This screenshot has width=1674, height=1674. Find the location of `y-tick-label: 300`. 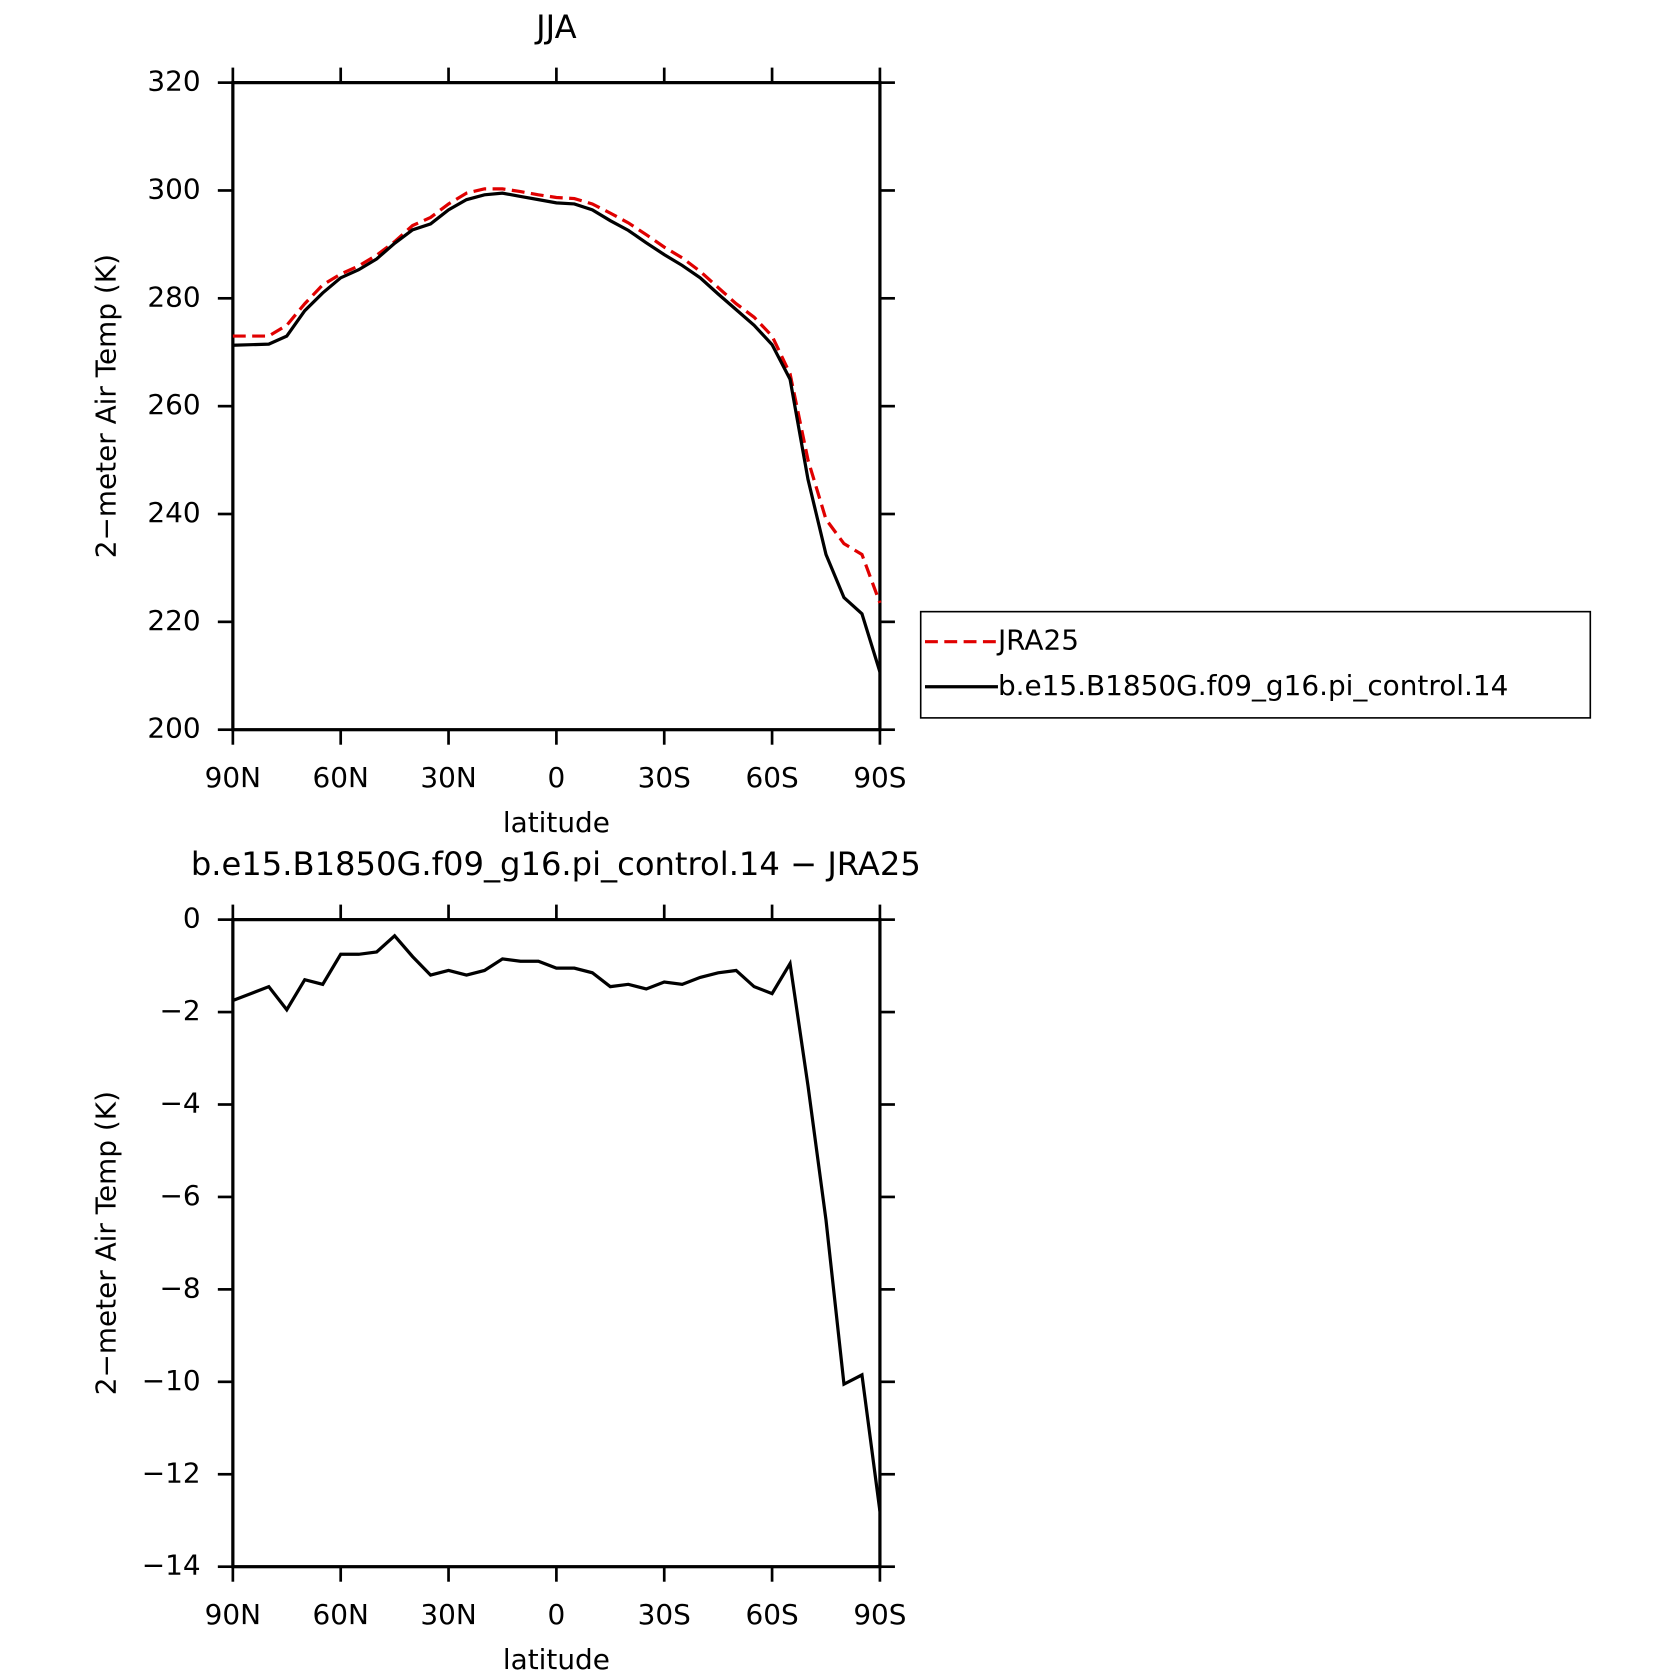

y-tick-label: 300 is located at coordinates (173, 188).